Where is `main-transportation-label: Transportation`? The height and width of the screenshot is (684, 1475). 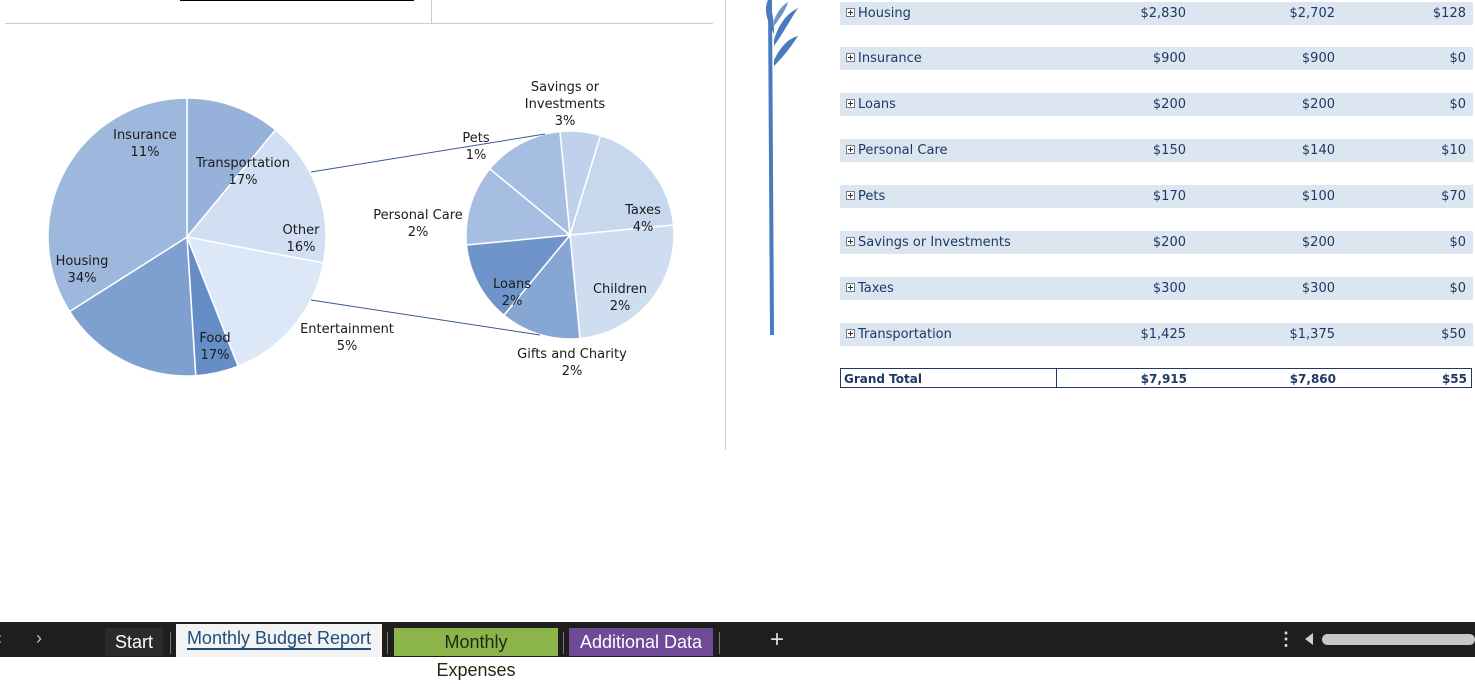 main-transportation-label: Transportation is located at coordinates (242, 163).